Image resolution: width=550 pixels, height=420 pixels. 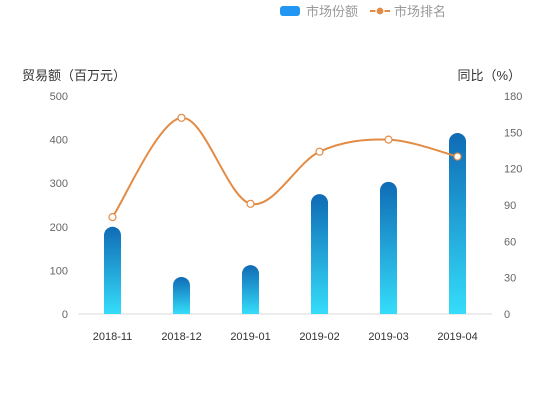 What do you see at coordinates (513, 170) in the screenshot?
I see `y-right-tick-label: 120` at bounding box center [513, 170].